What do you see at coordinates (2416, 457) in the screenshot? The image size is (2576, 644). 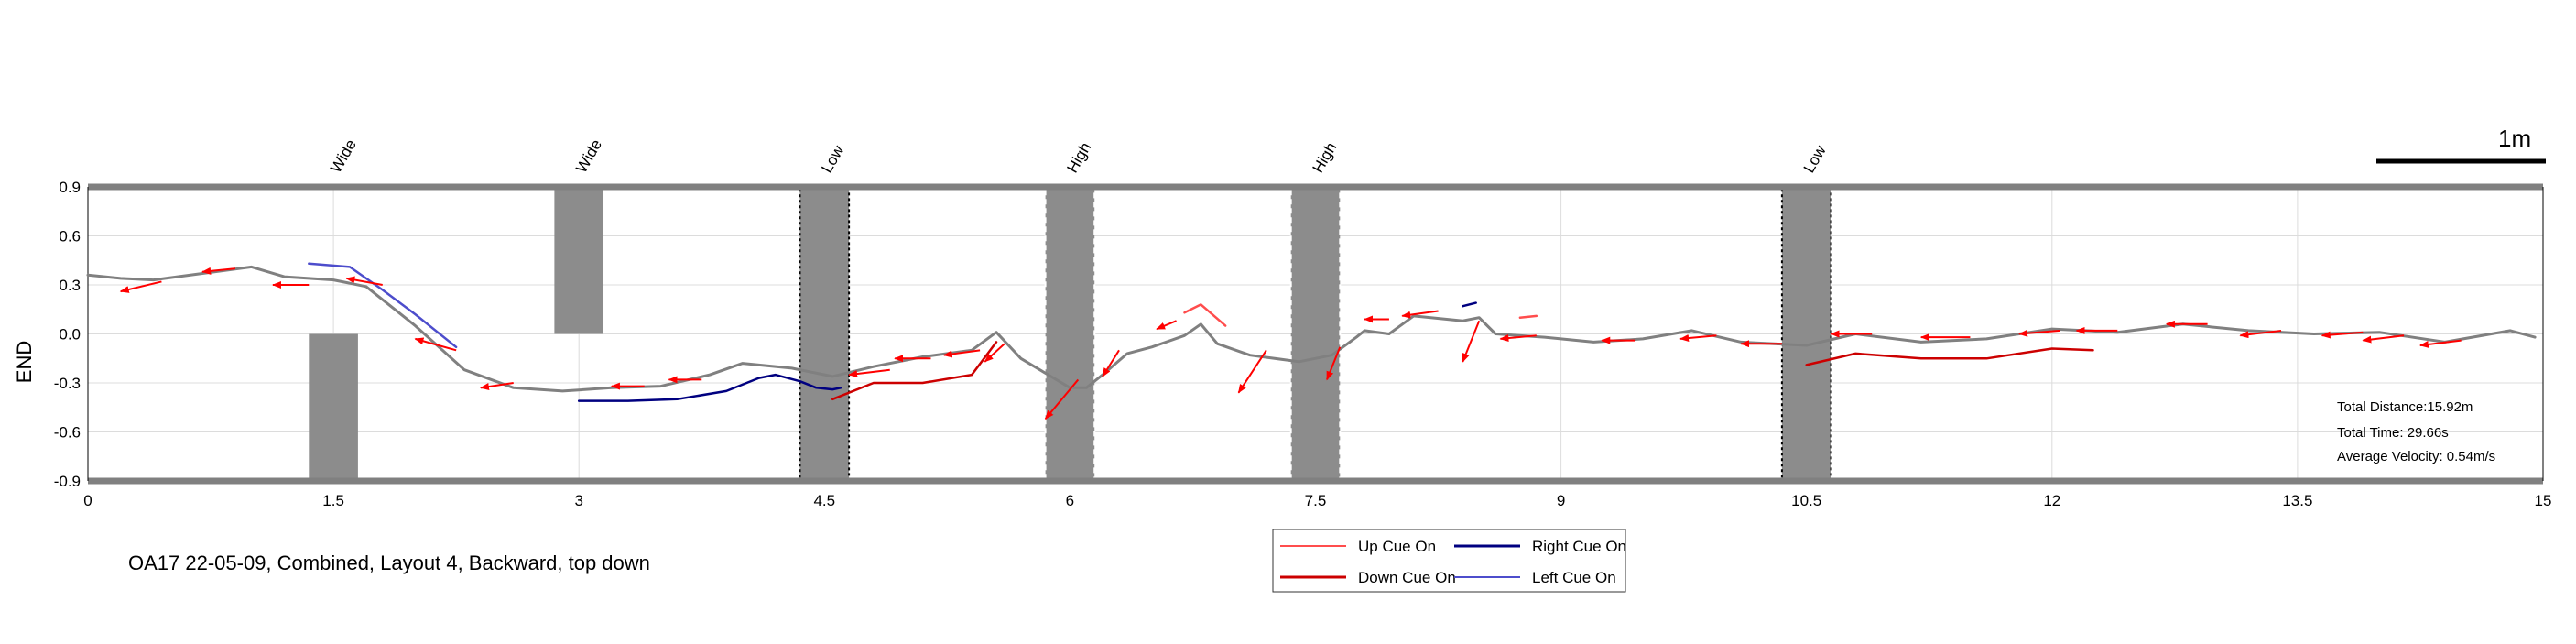 I see `stat-average-velocity: Average Velocity: 0.54m/s` at bounding box center [2416, 457].